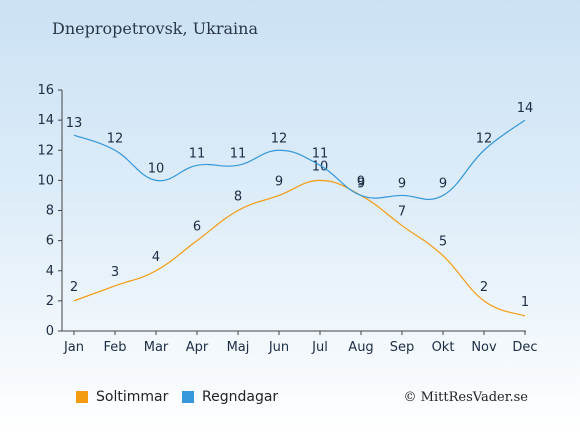  Describe the element at coordinates (197, 227) in the screenshot. I see `data-label-sun: 6` at that location.